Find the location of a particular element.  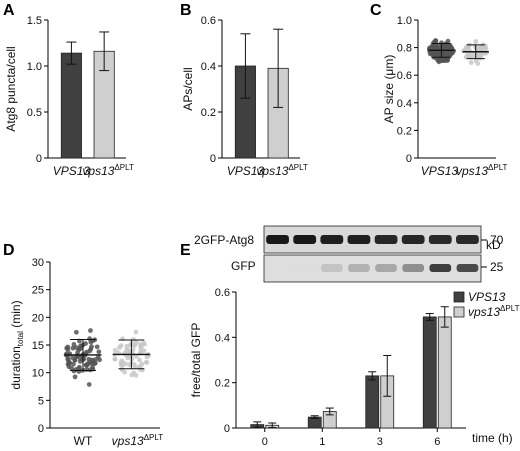

chart-a-y-tick-label: 0 is located at coordinates (39, 159).